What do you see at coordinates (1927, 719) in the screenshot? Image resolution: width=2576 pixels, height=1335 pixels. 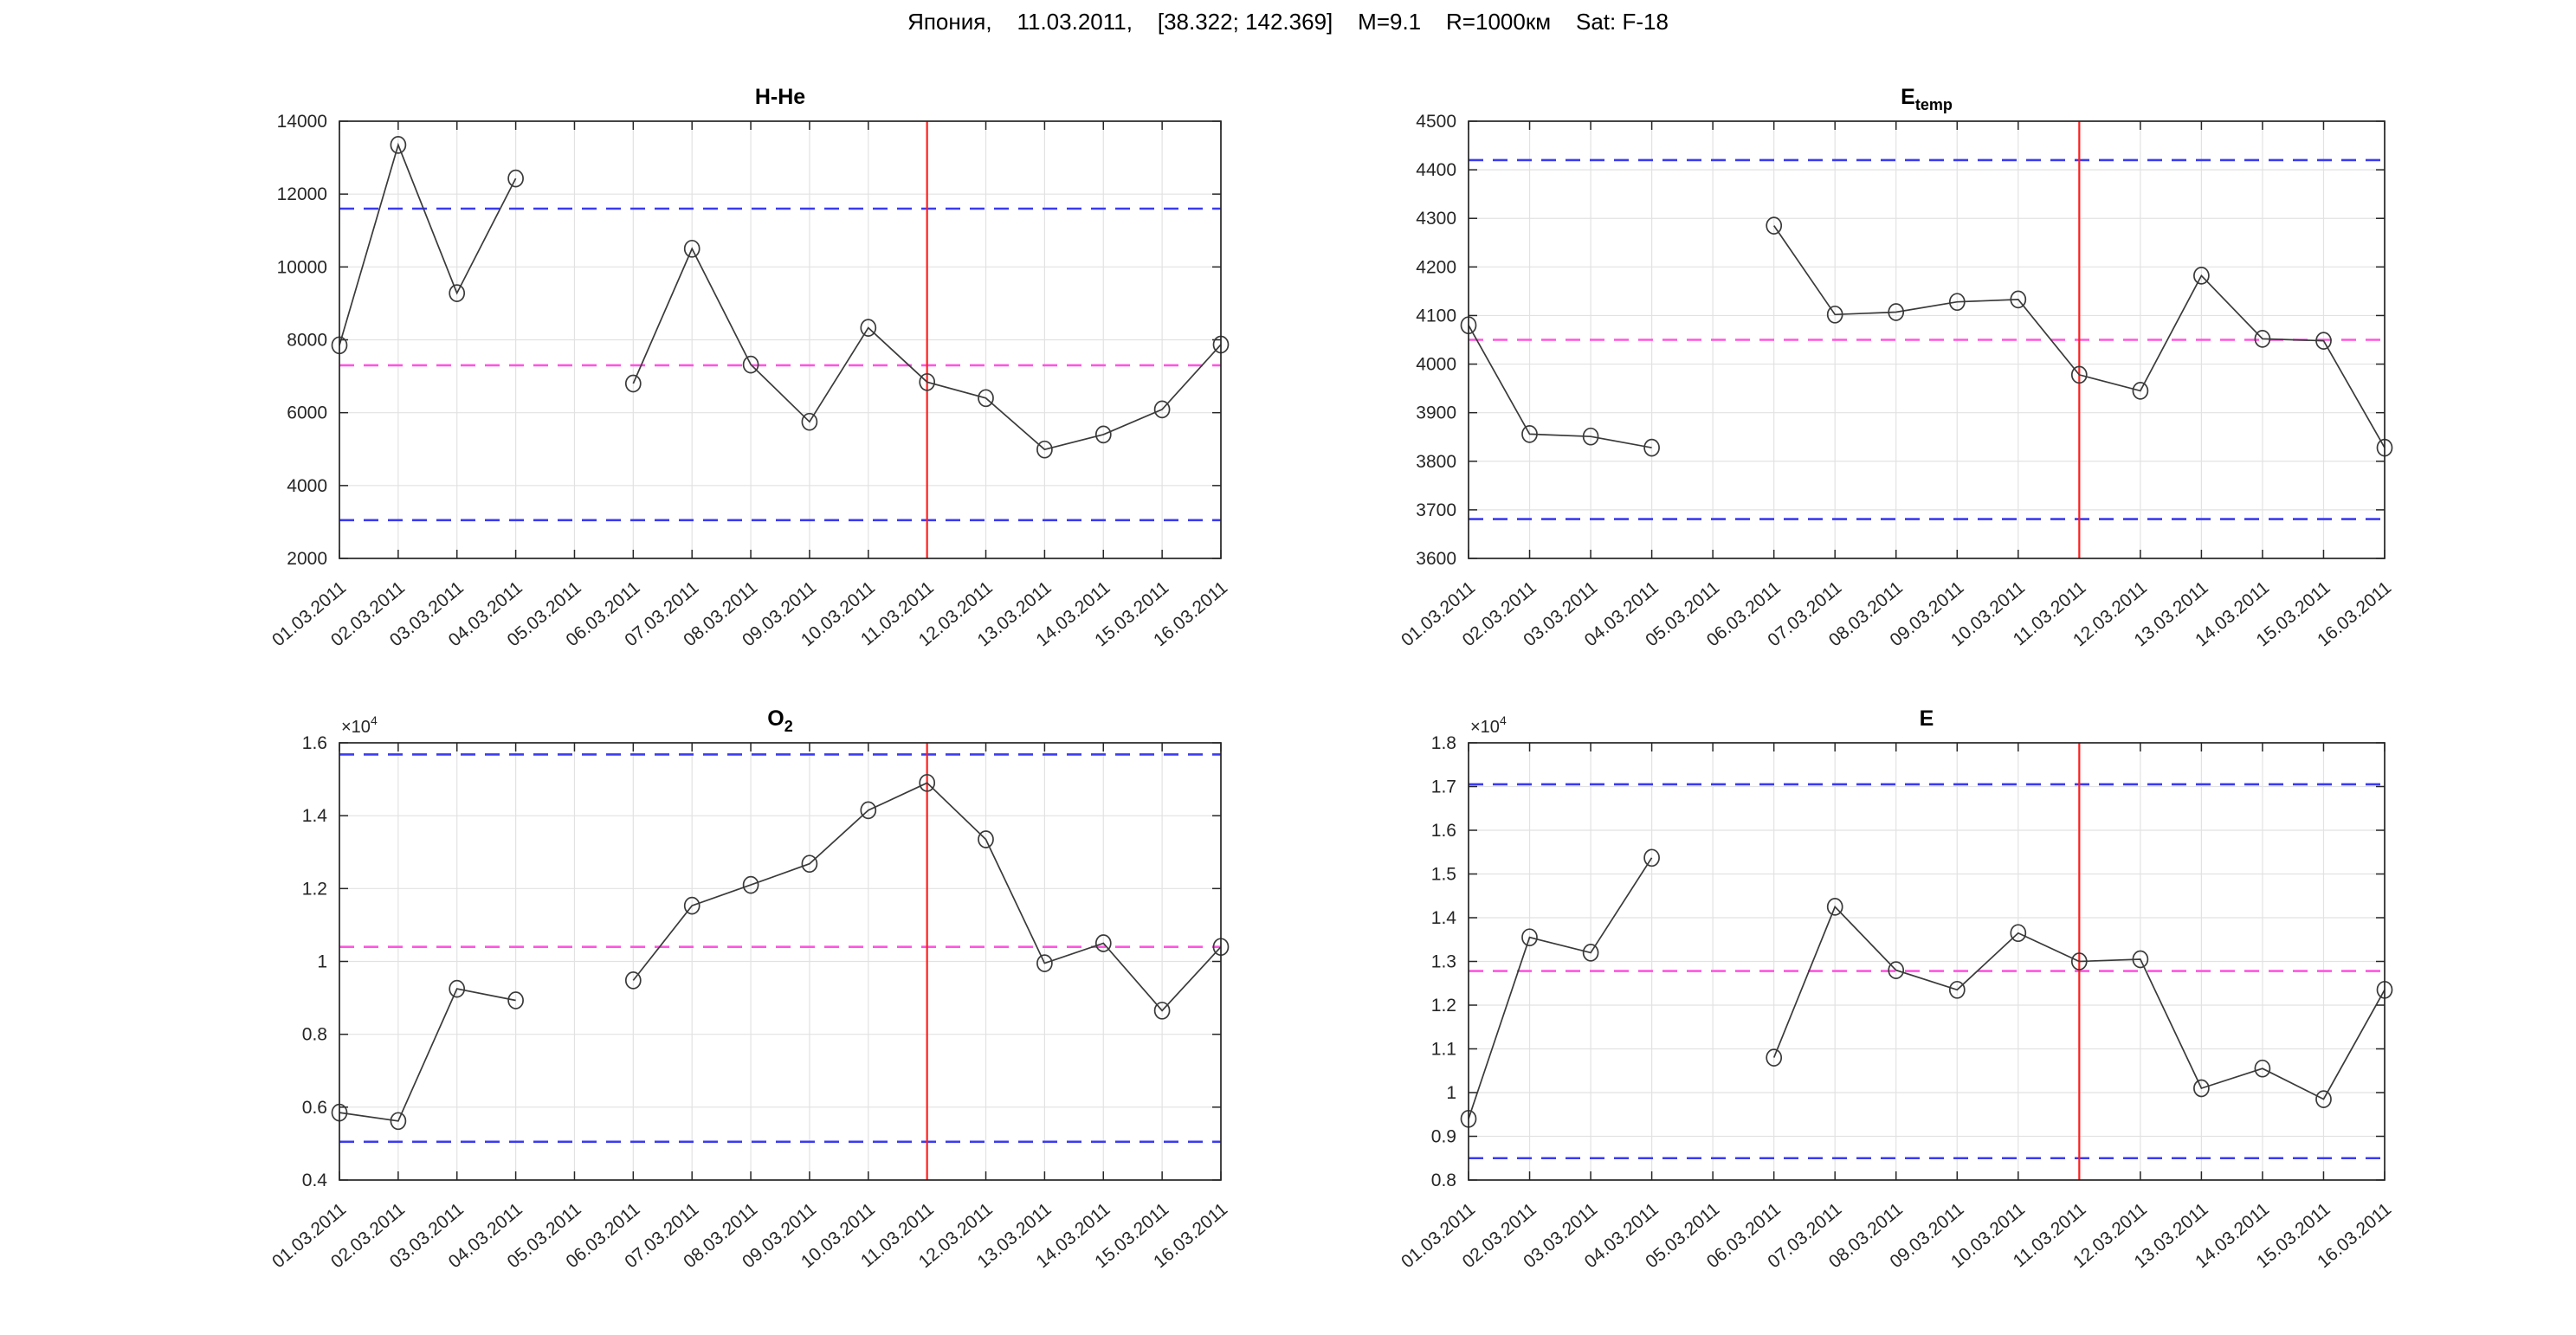 I see `chart-title: E` at bounding box center [1927, 719].